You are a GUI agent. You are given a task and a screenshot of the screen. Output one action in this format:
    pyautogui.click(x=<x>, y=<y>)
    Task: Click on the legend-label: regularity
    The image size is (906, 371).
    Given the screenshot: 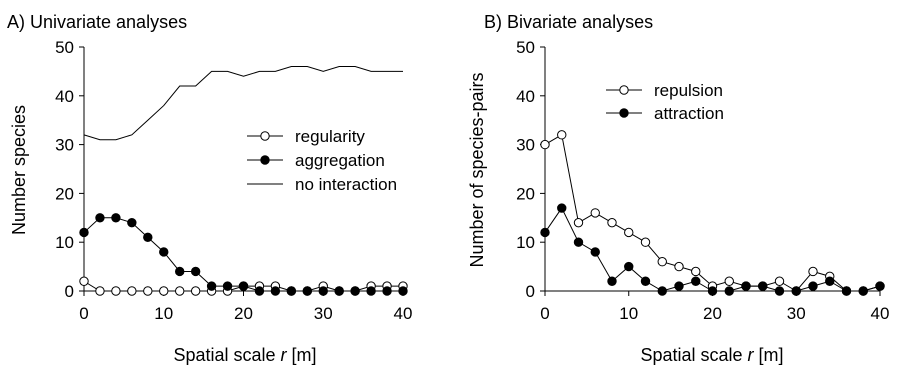 What is the action you would take?
    pyautogui.click(x=330, y=136)
    